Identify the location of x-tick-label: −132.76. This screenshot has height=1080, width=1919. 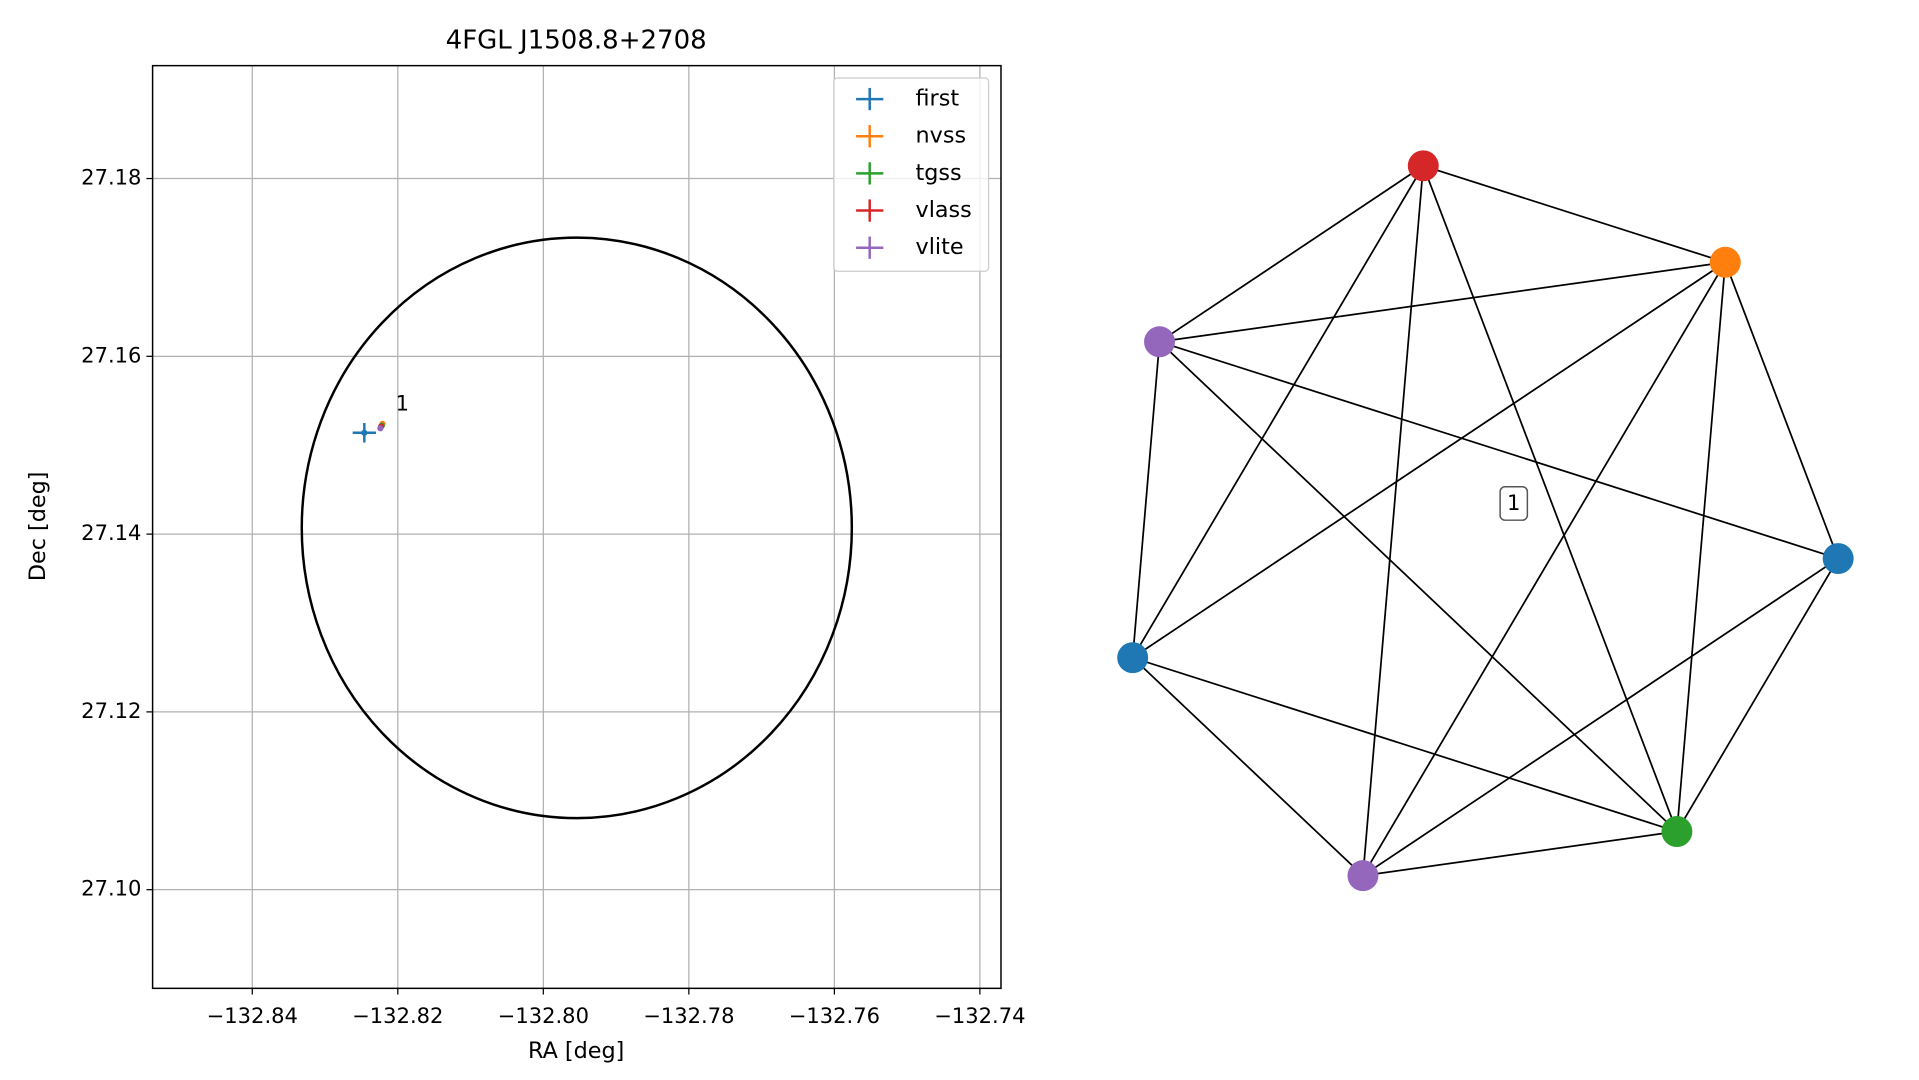
(834, 1015).